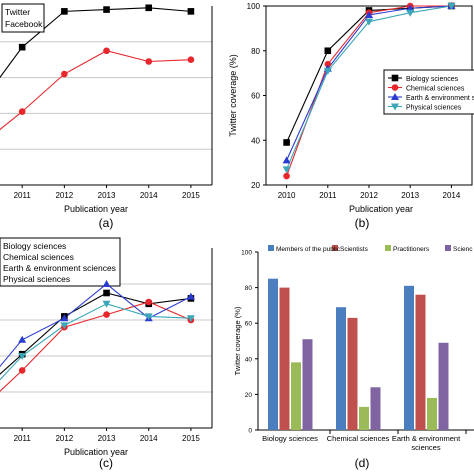 The width and height of the screenshot is (474, 474). I want to click on x-tick-label: 2010, so click(287, 195).